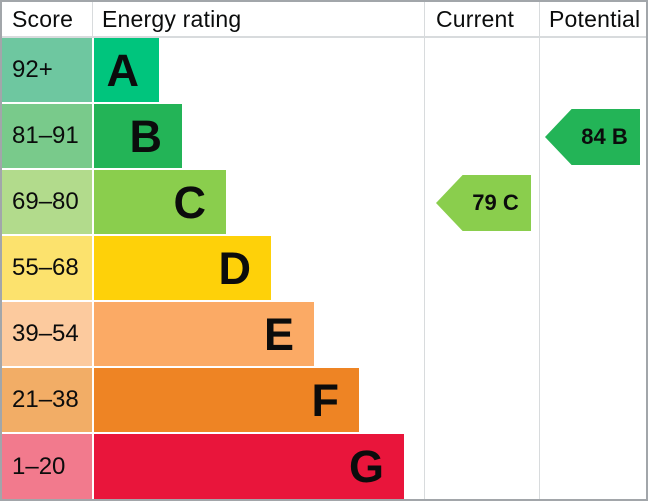  I want to click on score-range-label: 39–54, so click(45, 333).